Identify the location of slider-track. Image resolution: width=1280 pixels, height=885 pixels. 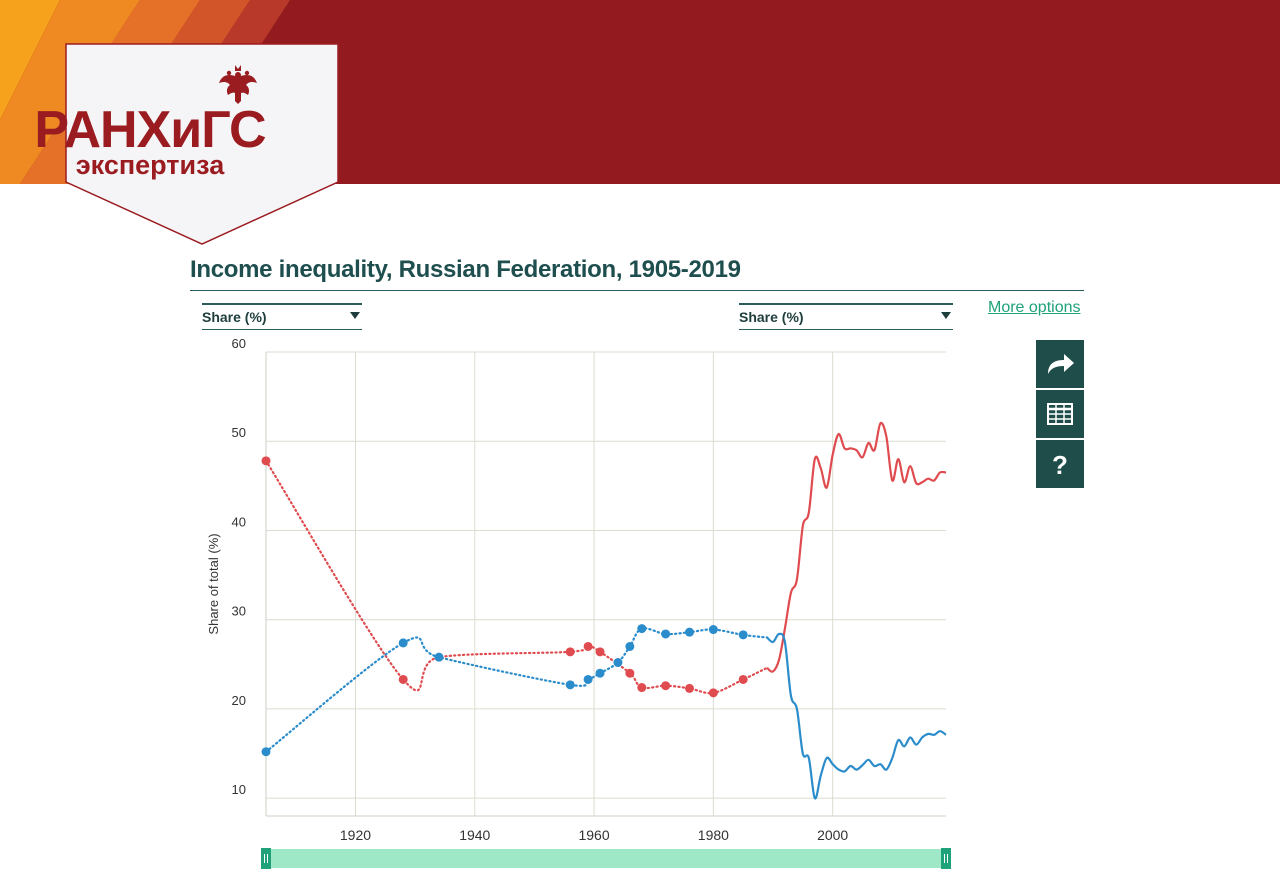
(606, 858).